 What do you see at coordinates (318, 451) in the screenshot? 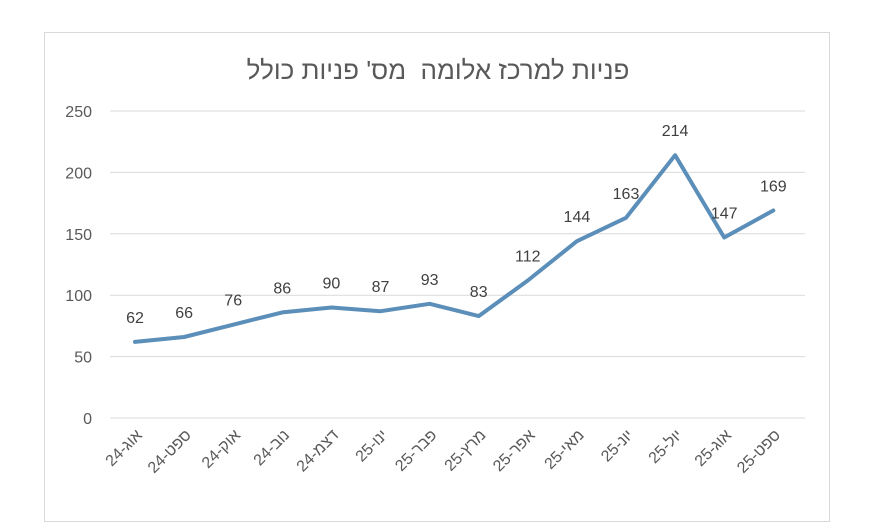
I see `x-tick-label: דצמ-24` at bounding box center [318, 451].